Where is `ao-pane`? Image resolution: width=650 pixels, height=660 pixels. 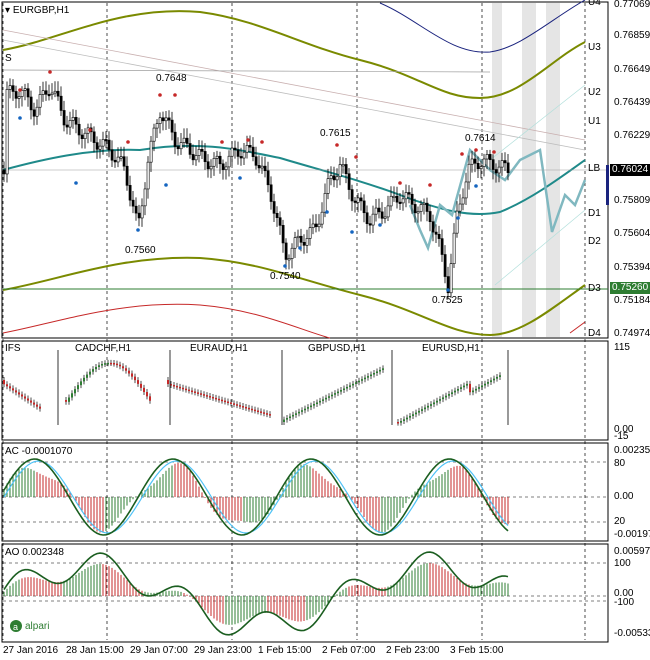
ao-pane is located at coordinates (305, 593).